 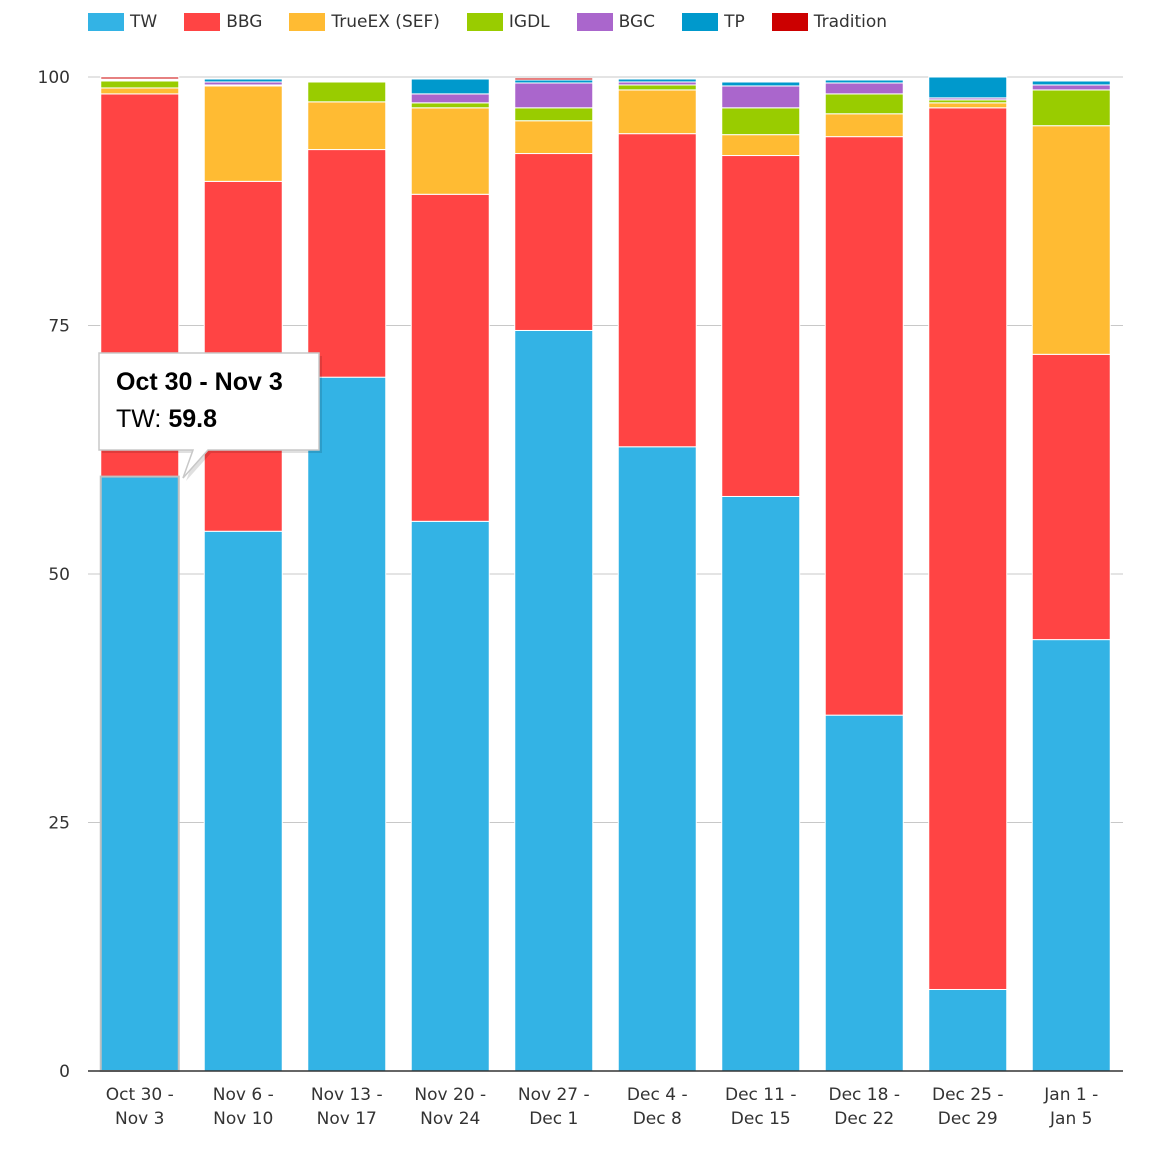 What do you see at coordinates (347, 1107) in the screenshot?
I see `x-tick-label: Nov 13 -Nov 17` at bounding box center [347, 1107].